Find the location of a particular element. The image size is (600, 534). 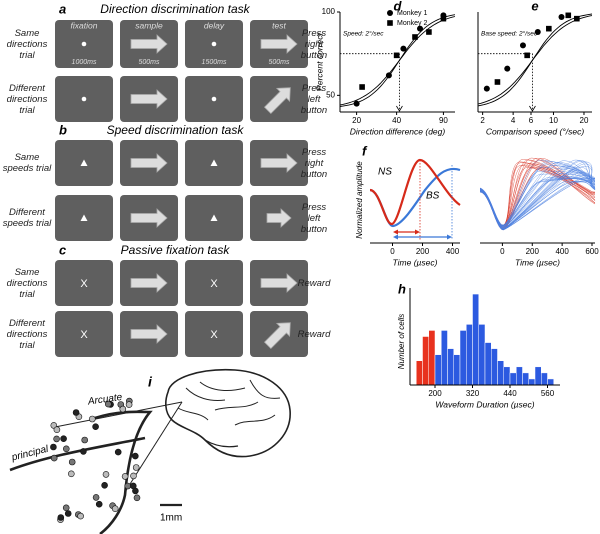

panel-letter: h is located at coordinates (402, 288).